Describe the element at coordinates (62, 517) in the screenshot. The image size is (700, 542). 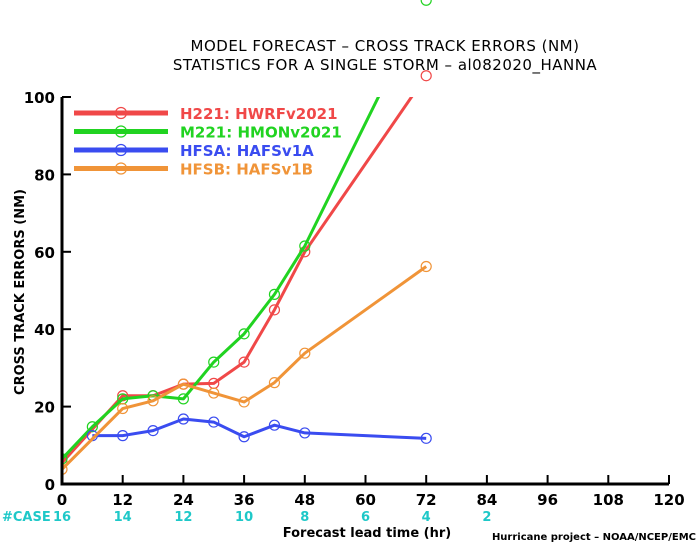
I see `case-count: 16` at that location.